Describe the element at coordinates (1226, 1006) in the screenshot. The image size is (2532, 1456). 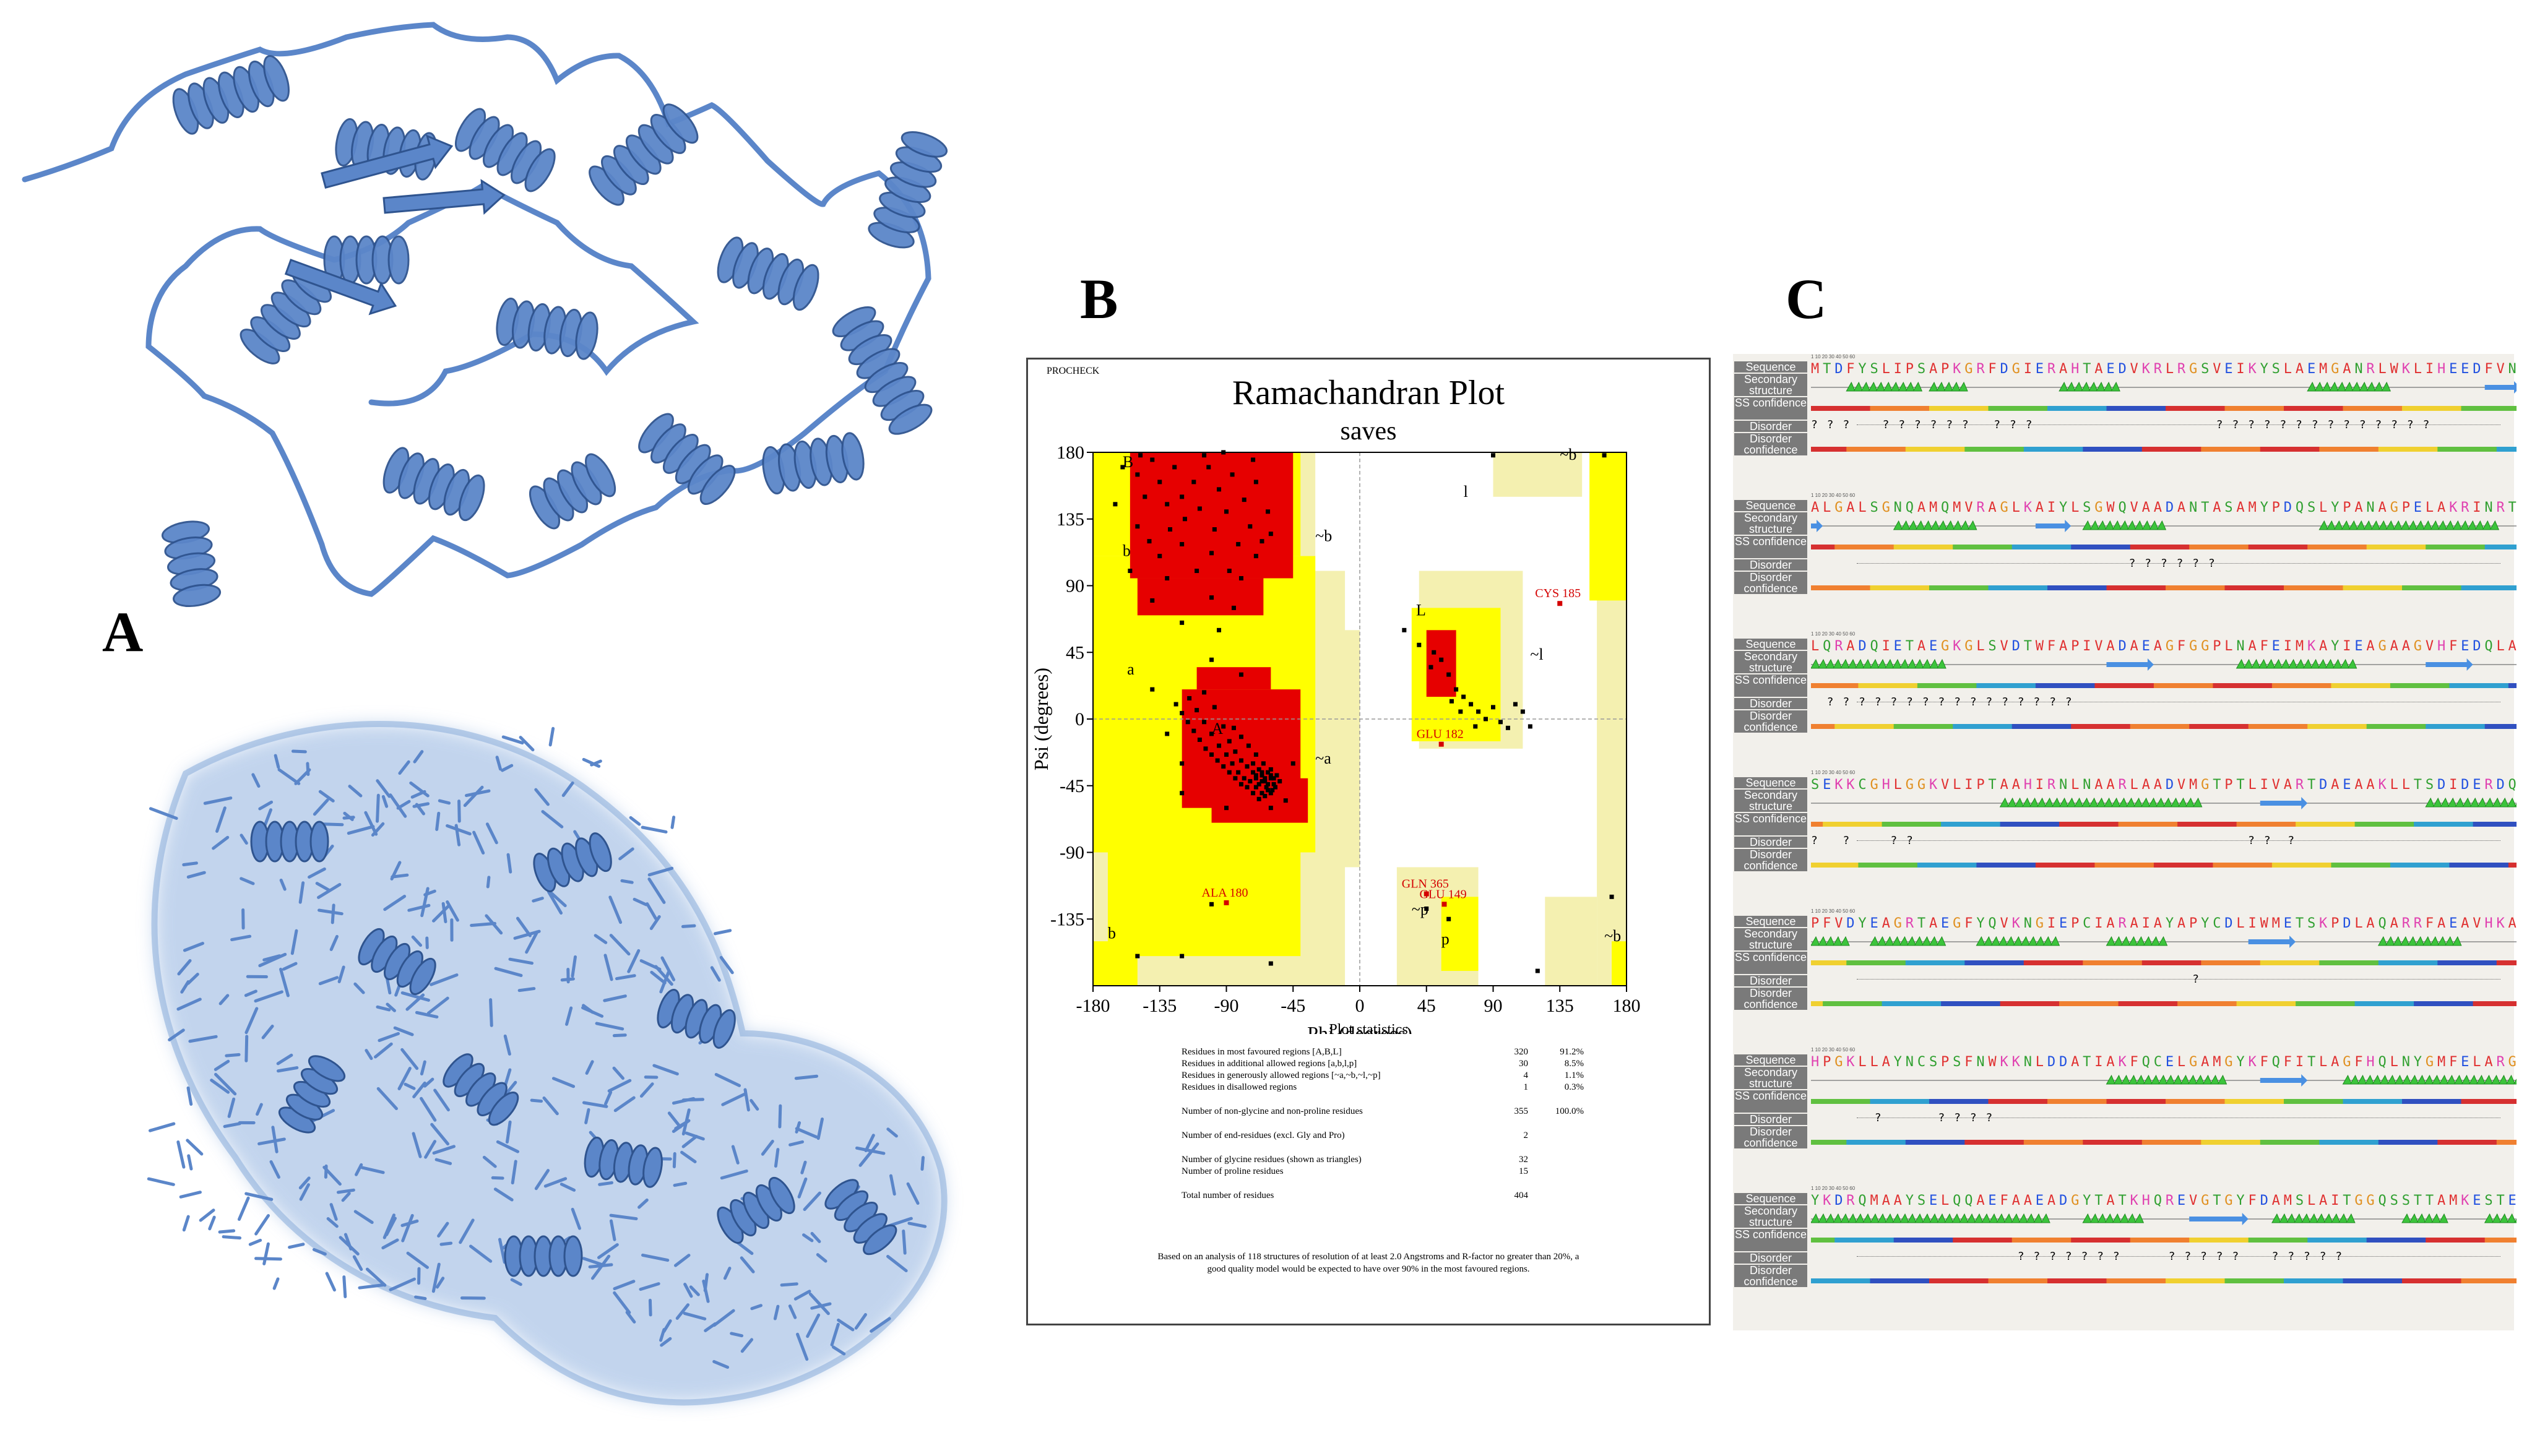
I see `x-tick-label: -90` at that location.